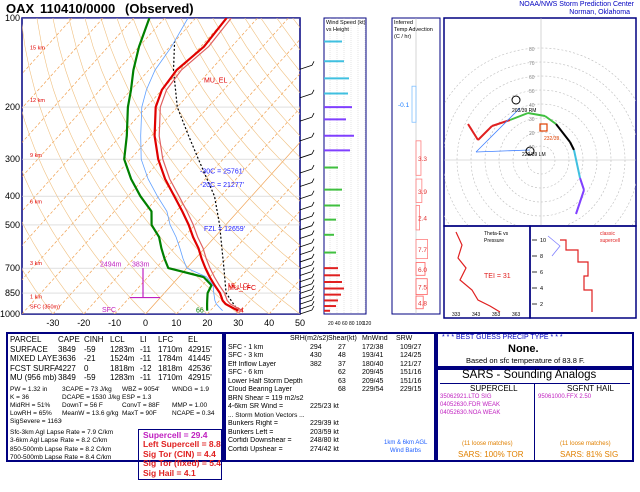 Image resolution: width=640 pixels, height=492 pixels. What do you see at coordinates (166, 339) in the screenshot?
I see `table-cell: LFC` at bounding box center [166, 339].